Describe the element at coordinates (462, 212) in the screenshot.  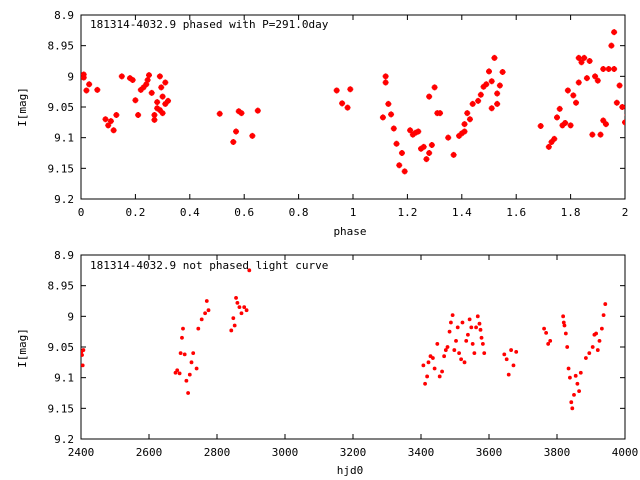
I see `phased-chart-x-tick-label: 1.4` at that location.